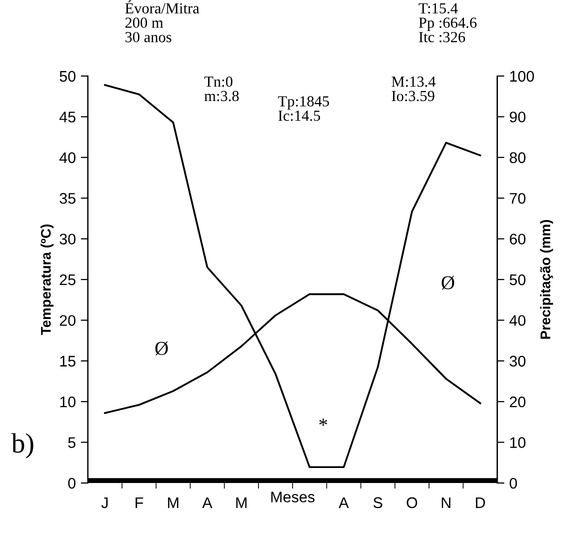 The height and width of the screenshot is (547, 567). Describe the element at coordinates (518, 402) in the screenshot. I see `y2-tick-label: 20` at that location.